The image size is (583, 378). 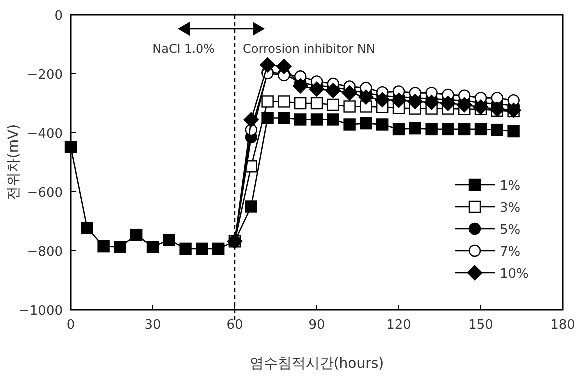 I want to click on y-axis-title: 전위차(mV), so click(x=14, y=162).